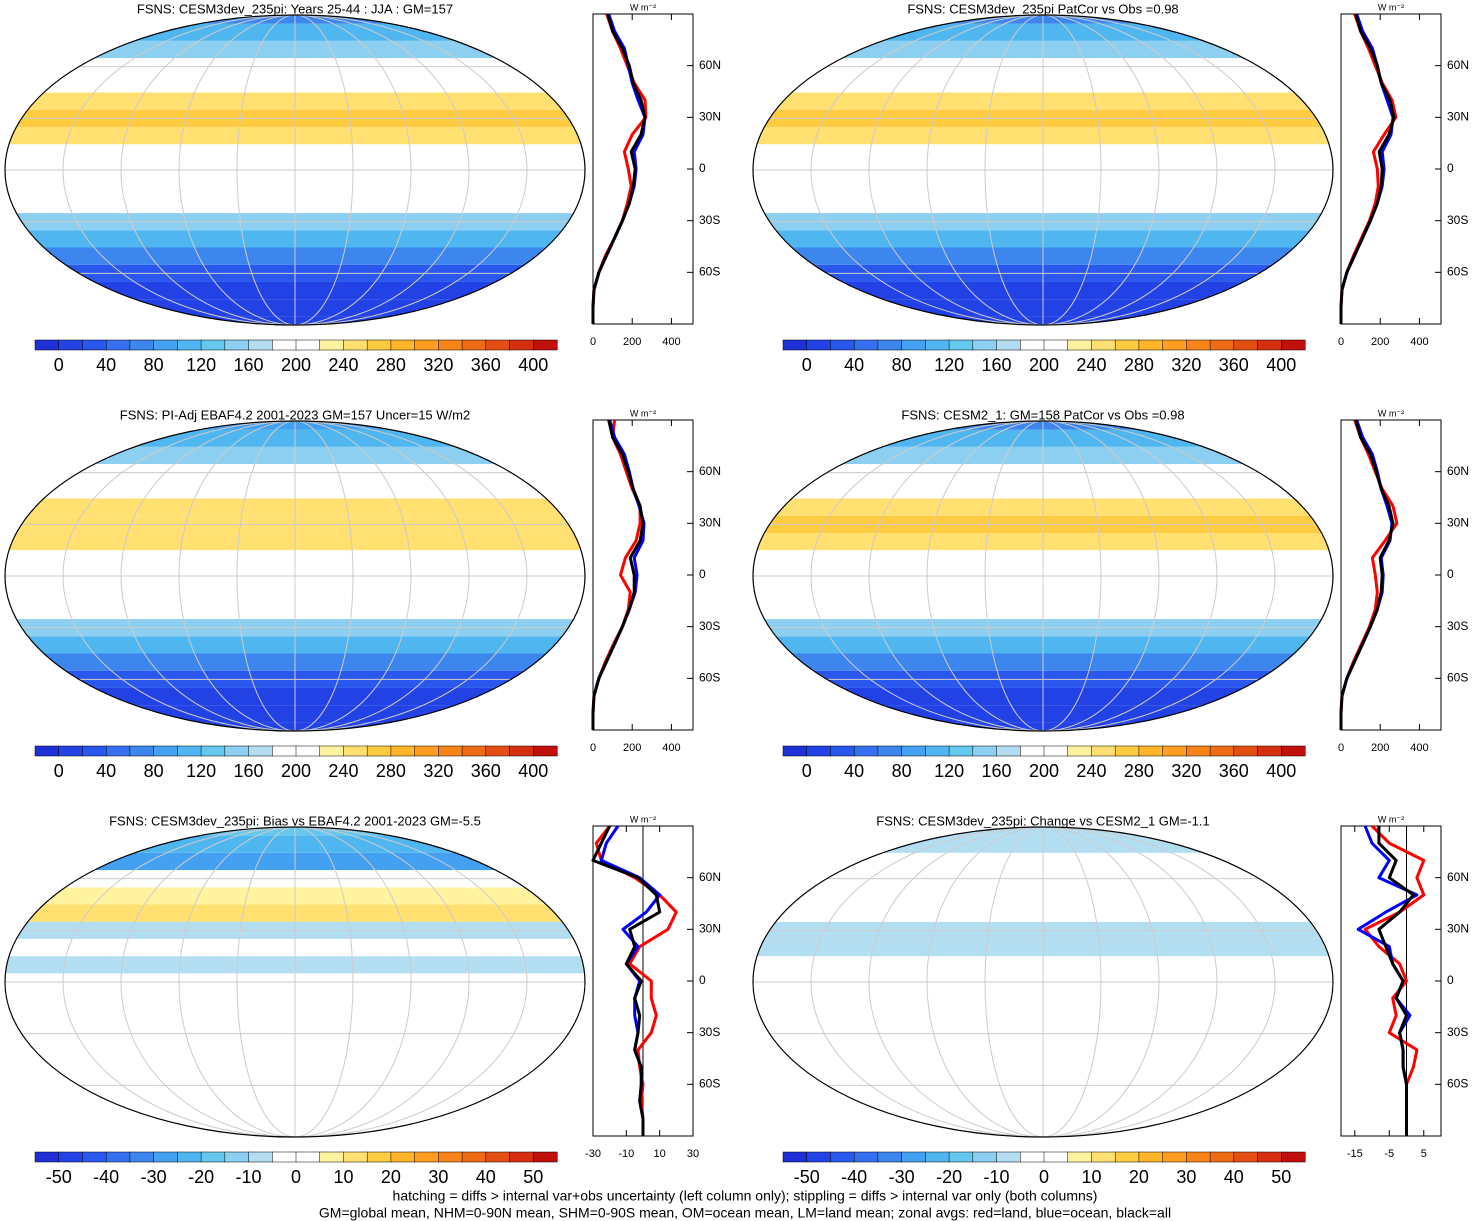 The width and height of the screenshot is (1483, 1221). What do you see at coordinates (1186, 1177) in the screenshot?
I see `colorbar-label: 30` at bounding box center [1186, 1177].